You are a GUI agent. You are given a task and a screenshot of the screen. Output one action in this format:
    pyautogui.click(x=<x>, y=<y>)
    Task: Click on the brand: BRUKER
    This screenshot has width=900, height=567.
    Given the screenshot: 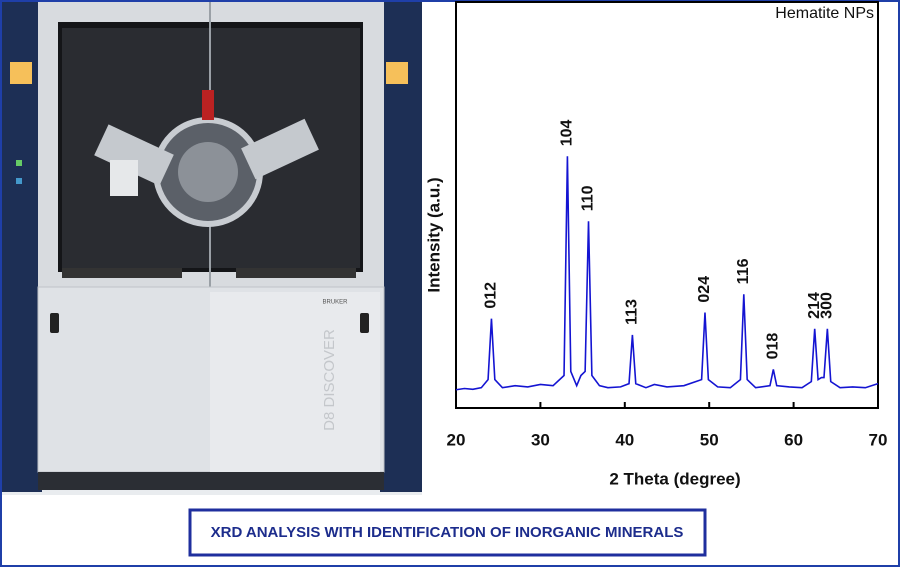 What is the action you would take?
    pyautogui.click(x=335, y=303)
    